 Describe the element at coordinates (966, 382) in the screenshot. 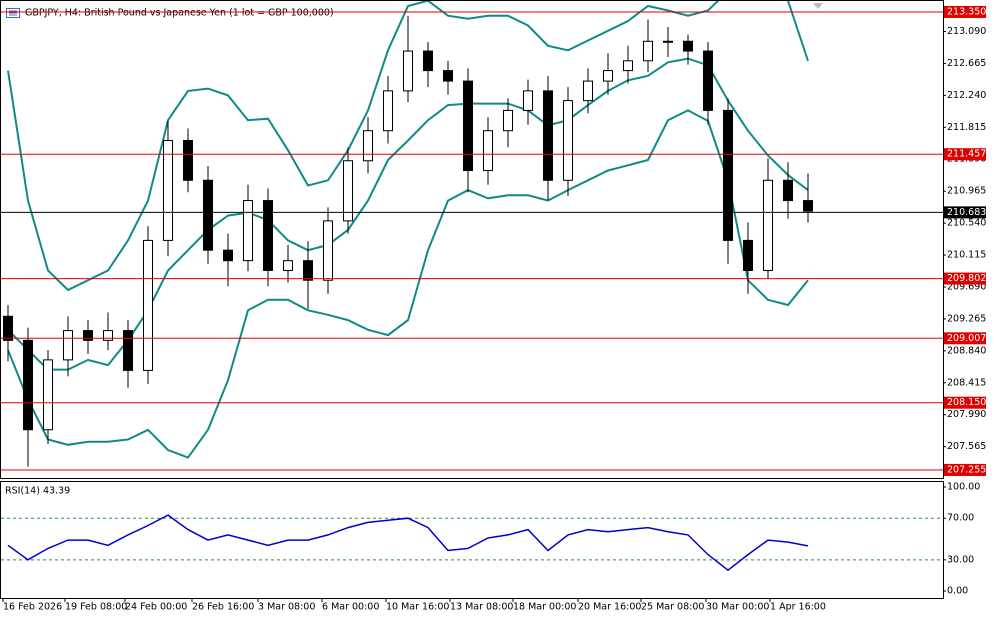

I see `y-tick-label: 208.415` at that location.